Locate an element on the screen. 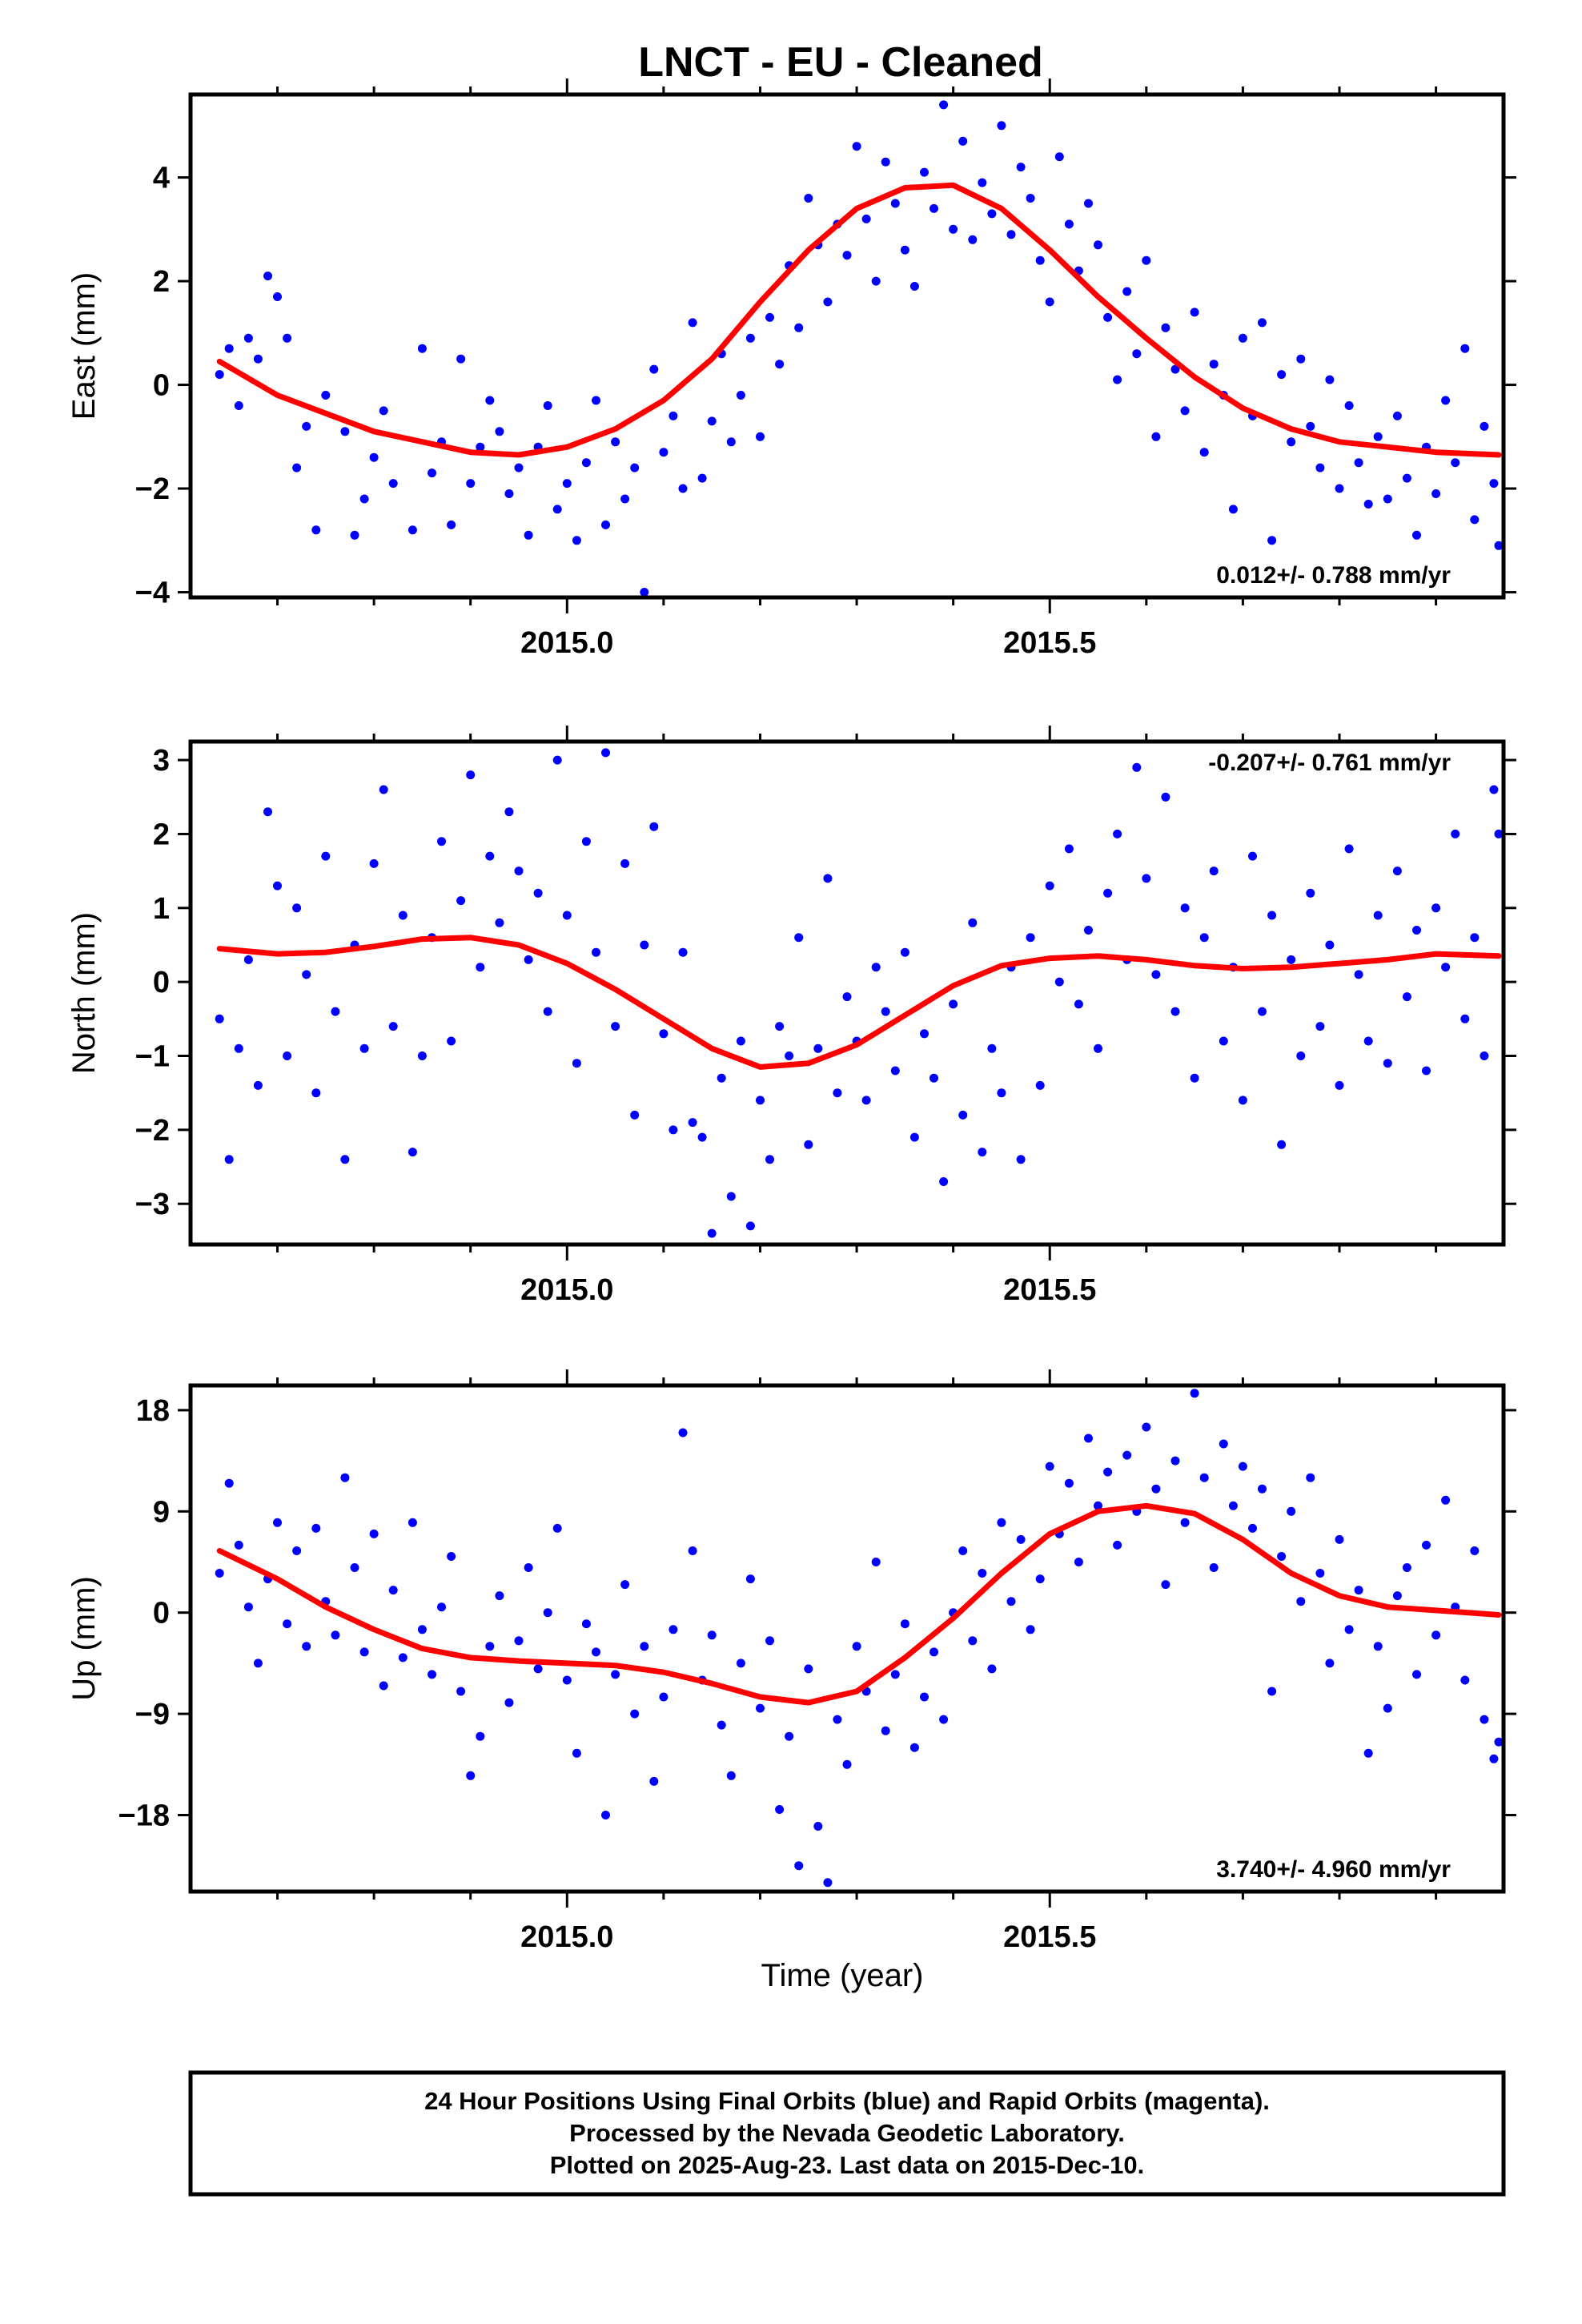 The height and width of the screenshot is (2324, 1582). east-fit-line is located at coordinates (859, 320).